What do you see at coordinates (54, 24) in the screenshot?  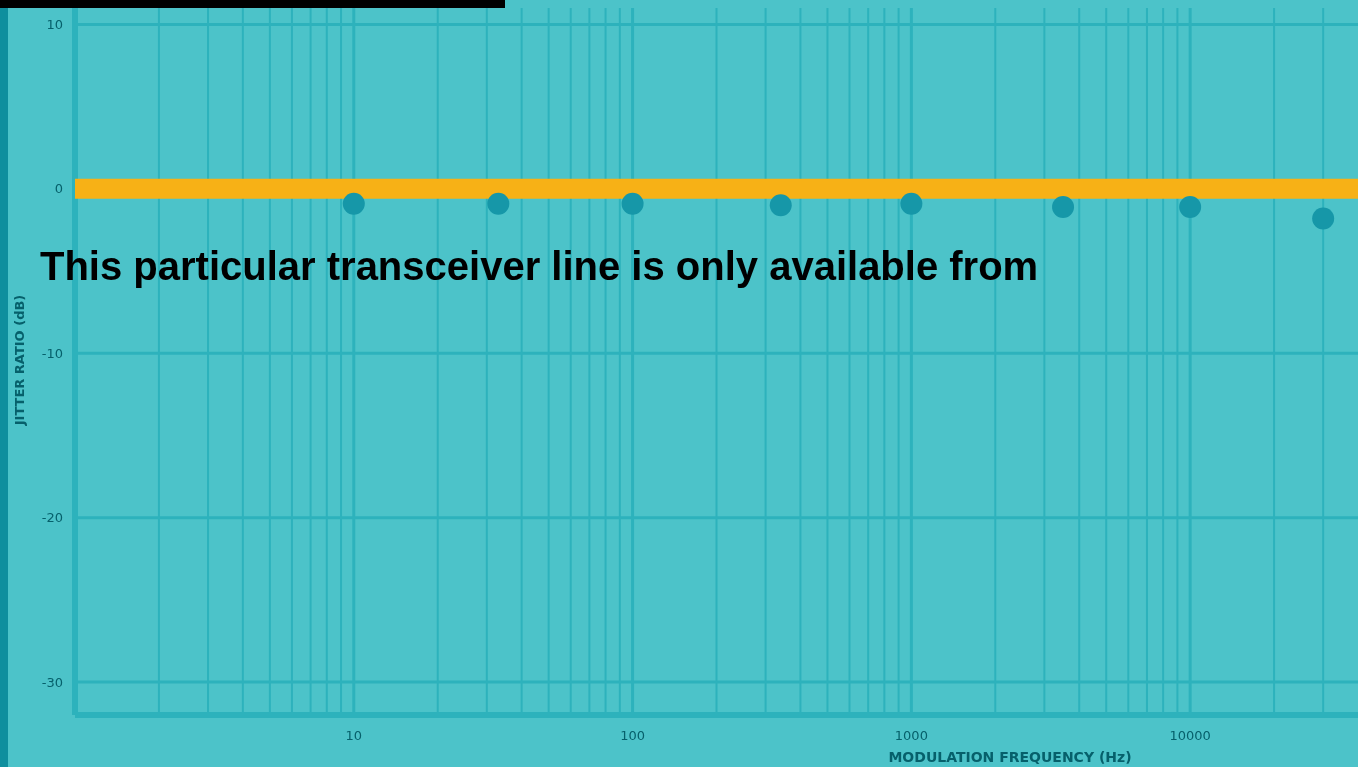 I see `y-tick-label: 10` at bounding box center [54, 24].